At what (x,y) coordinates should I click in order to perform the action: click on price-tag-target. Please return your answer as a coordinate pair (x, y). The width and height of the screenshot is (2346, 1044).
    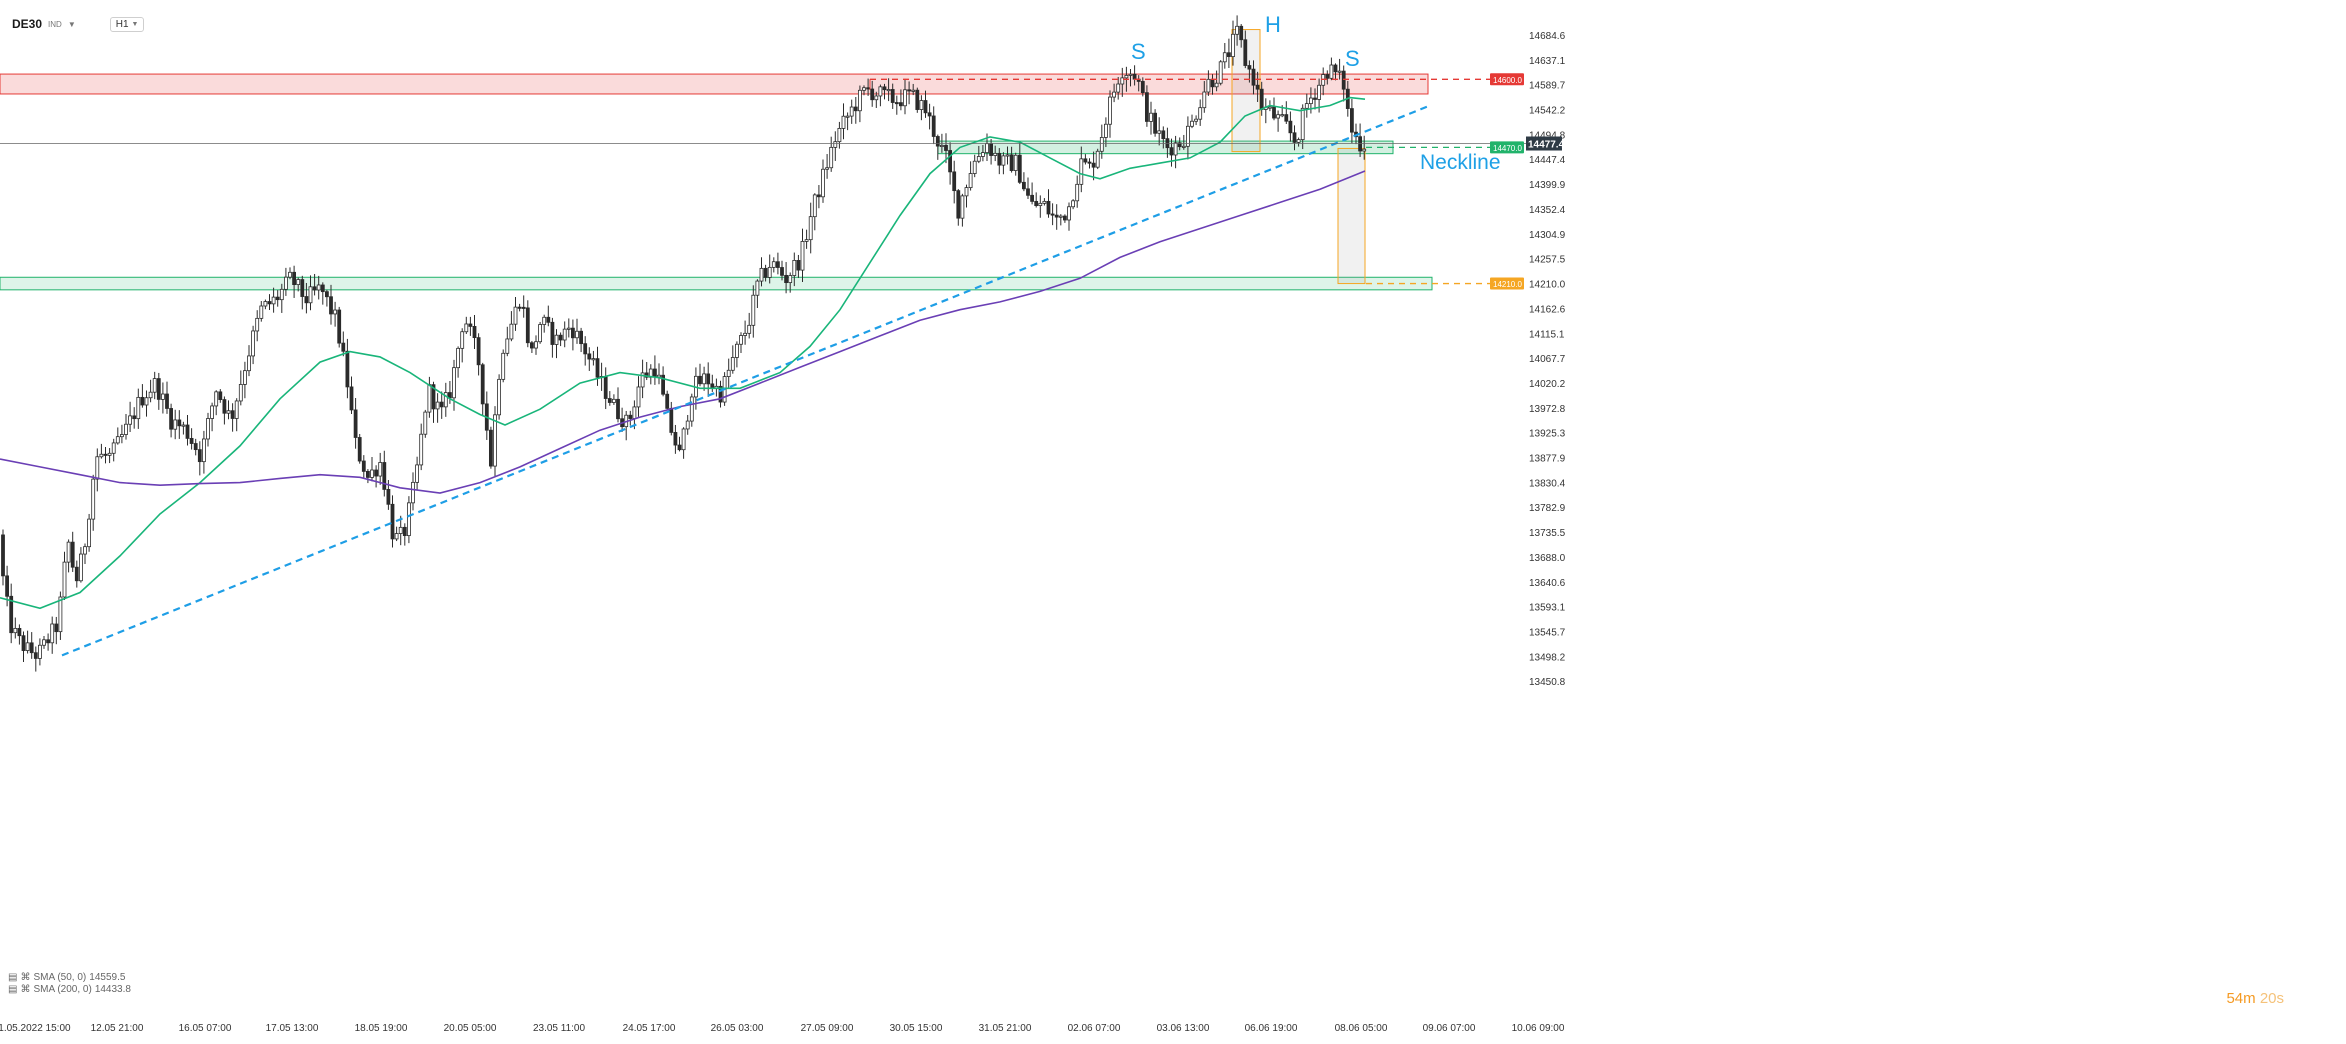
    Looking at the image, I should click on (1507, 283).